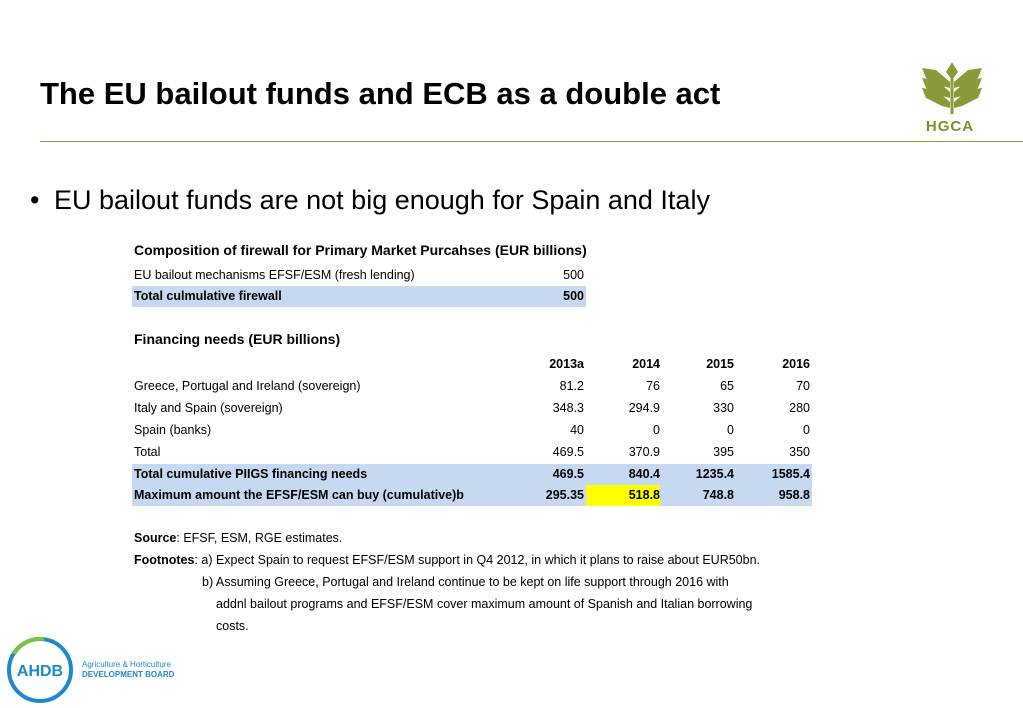 Image resolution: width=1023 pixels, height=708 pixels. Describe the element at coordinates (577, 430) in the screenshot. I see `cell-value: 40` at that location.